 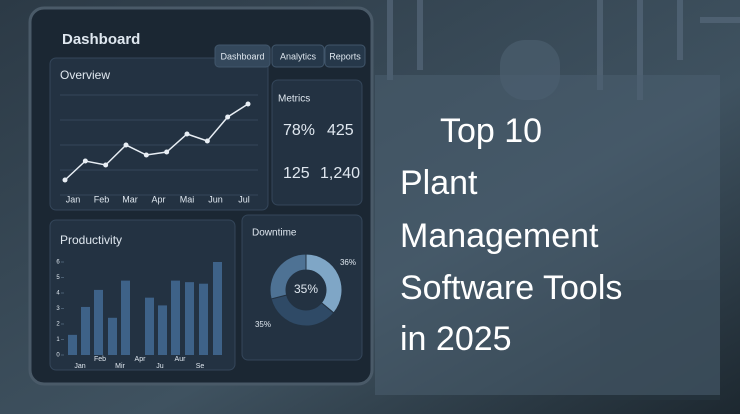 I want to click on overview-panel, so click(x=159, y=134).